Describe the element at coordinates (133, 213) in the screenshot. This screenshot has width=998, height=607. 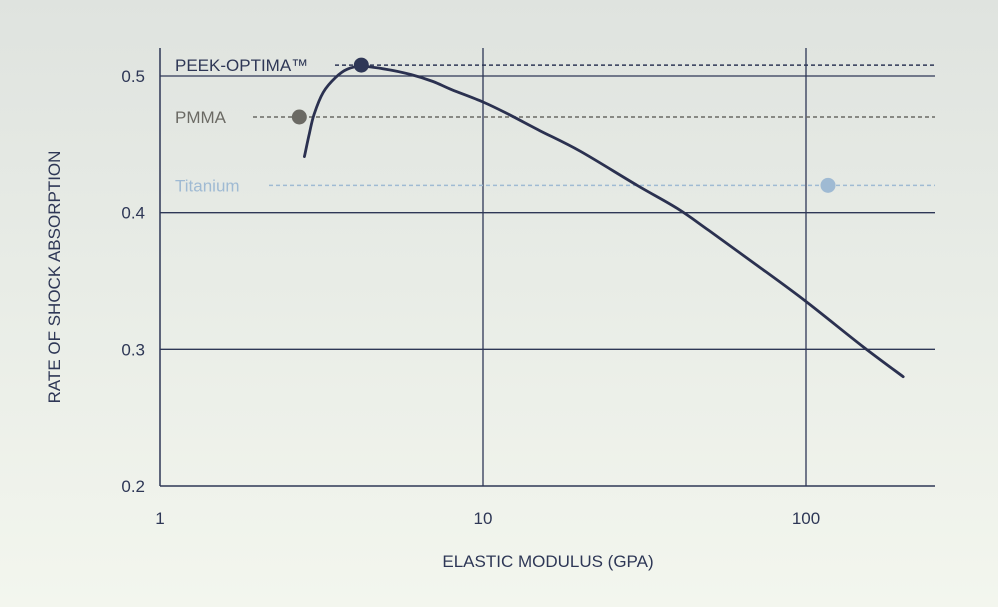
I see `y-tick-label: 0.4` at that location.